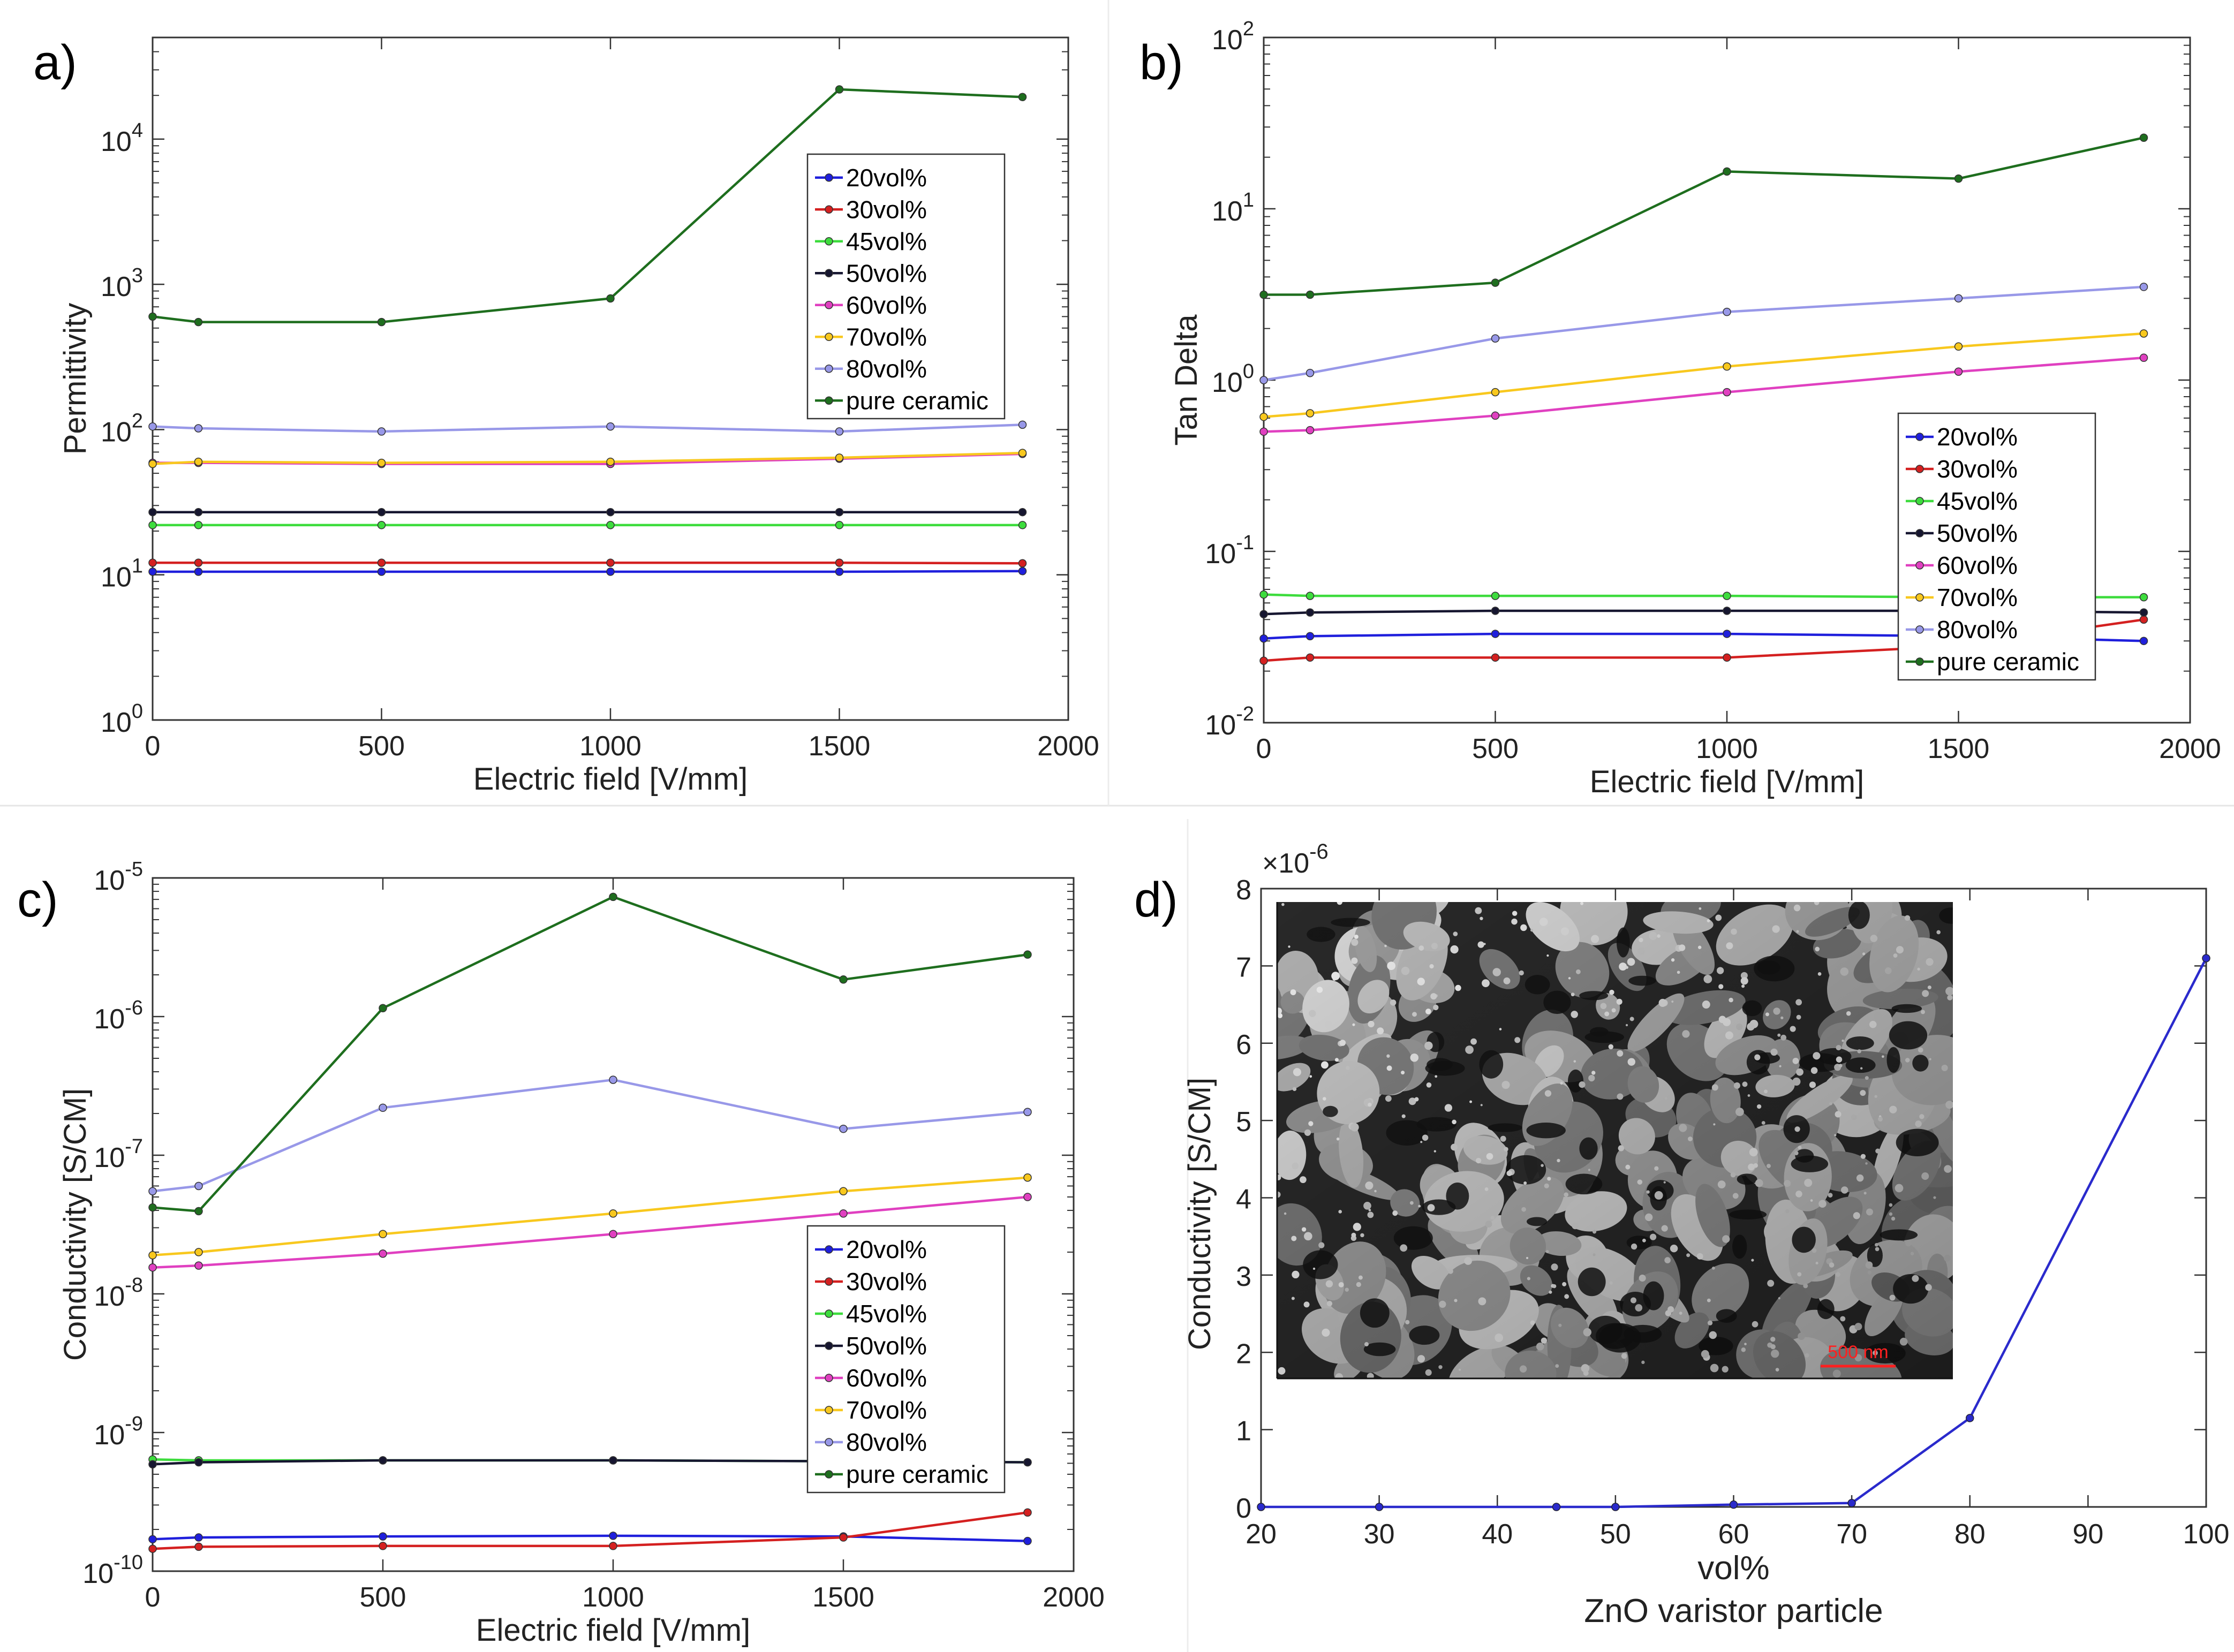 This screenshot has width=2234, height=1652. Describe the element at coordinates (587, 562) in the screenshot. I see `series-30vol` at that location.